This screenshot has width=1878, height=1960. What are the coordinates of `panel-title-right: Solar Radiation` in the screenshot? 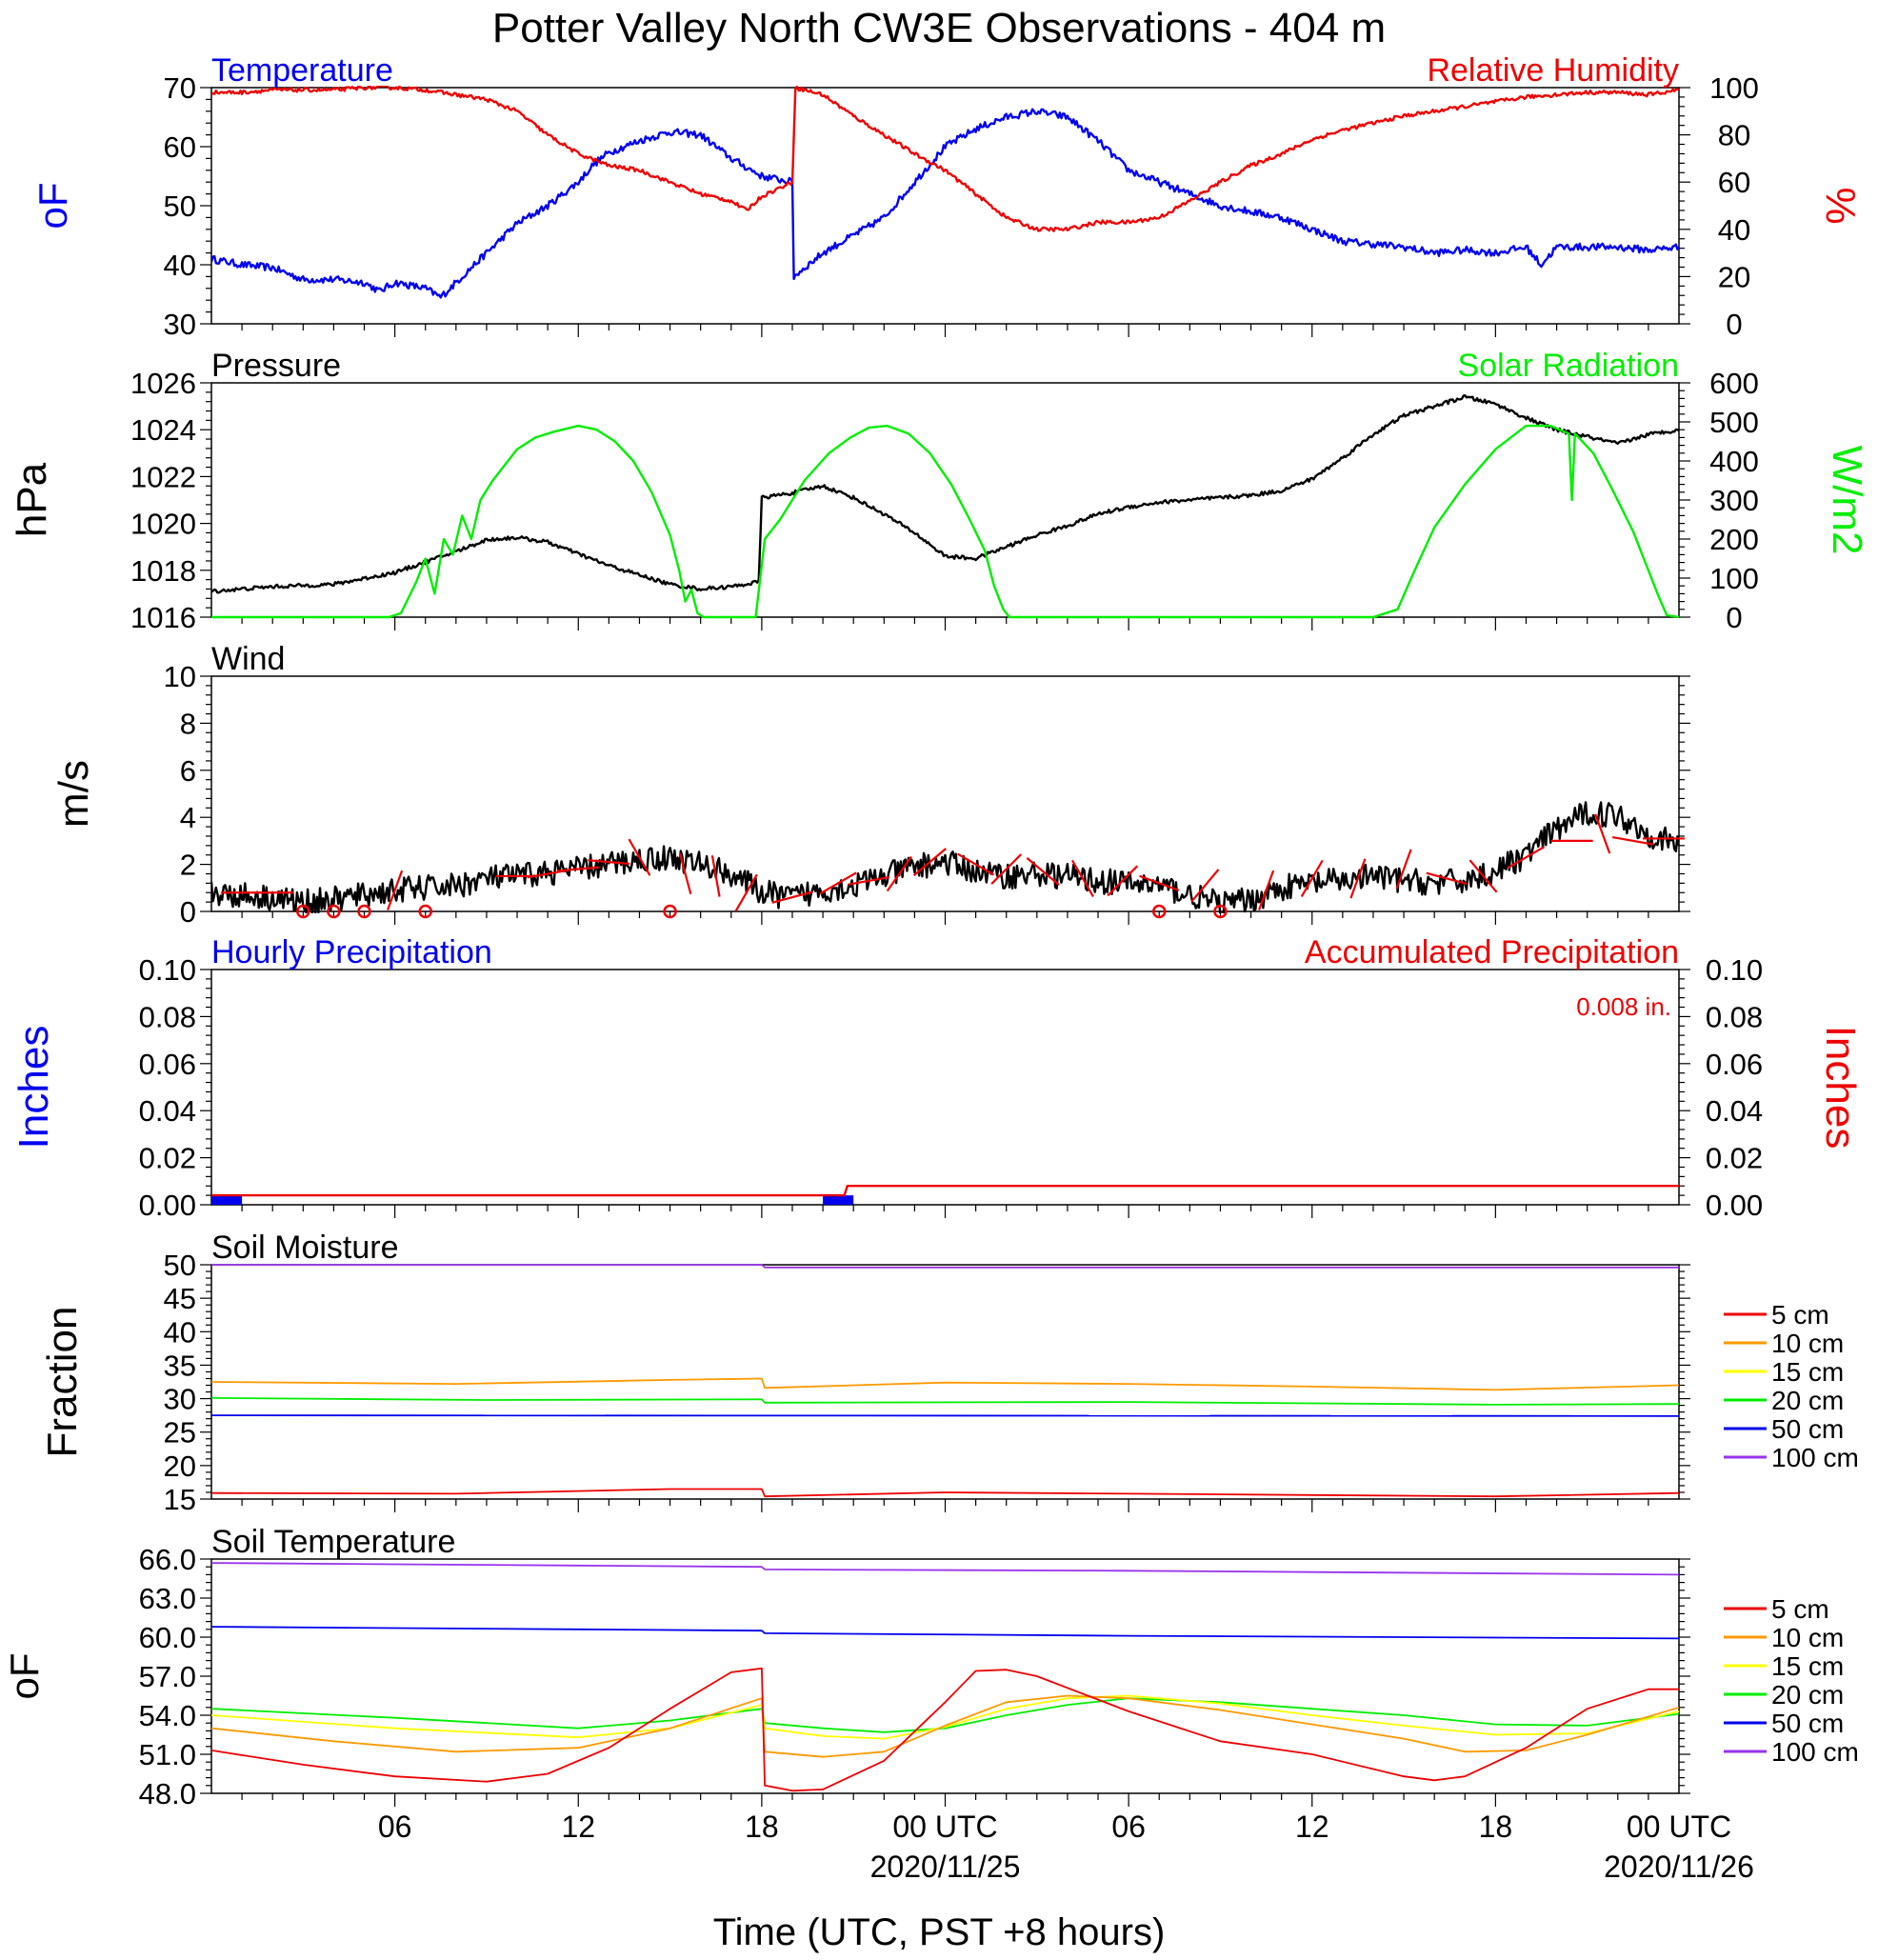 It's located at (1568, 366).